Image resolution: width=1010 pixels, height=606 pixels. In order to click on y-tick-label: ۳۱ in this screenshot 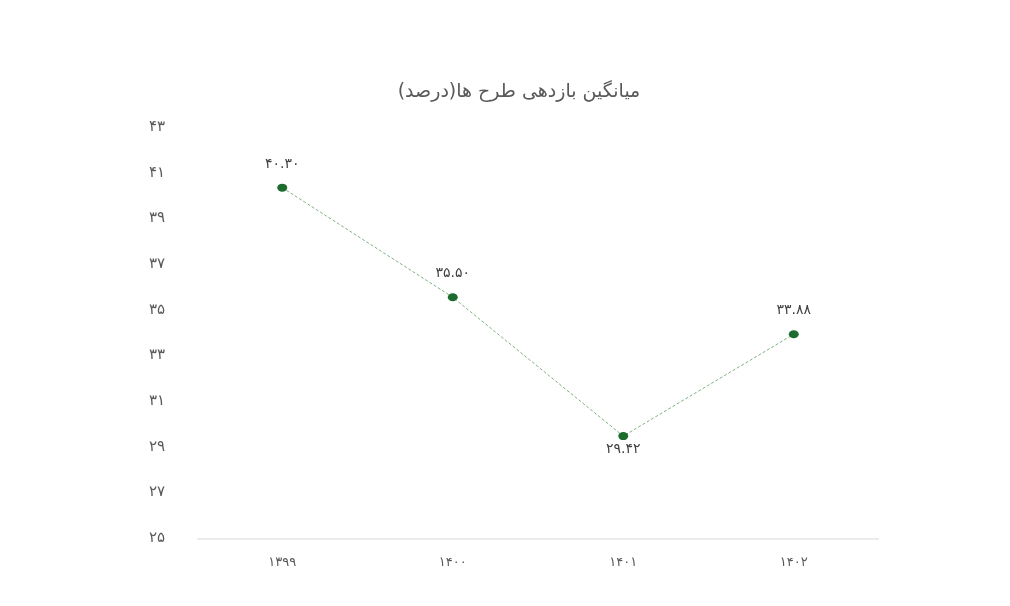, I will do `click(157, 400)`.